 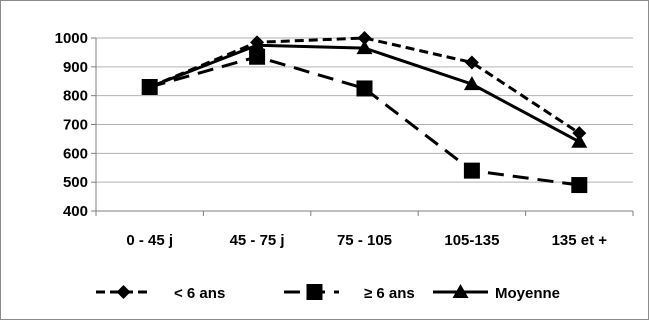 What do you see at coordinates (71, 38) in the screenshot?
I see `y-tick-label: 1000` at bounding box center [71, 38].